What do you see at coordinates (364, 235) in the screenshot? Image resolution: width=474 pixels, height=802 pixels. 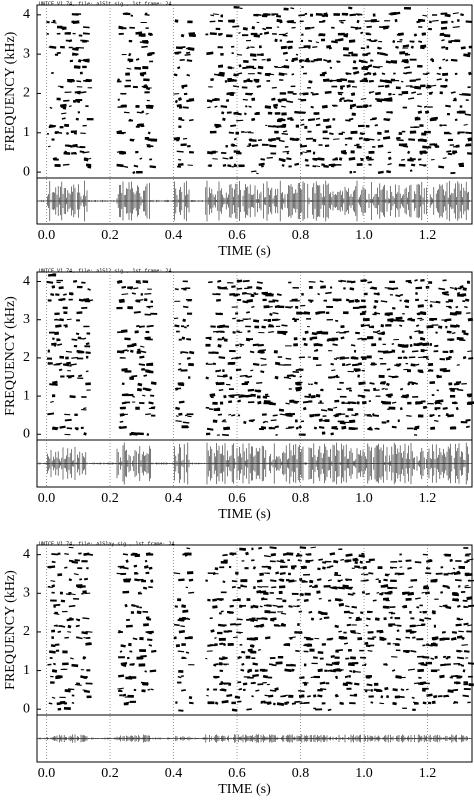 I see `x-tick-label: 1.0` at bounding box center [364, 235].